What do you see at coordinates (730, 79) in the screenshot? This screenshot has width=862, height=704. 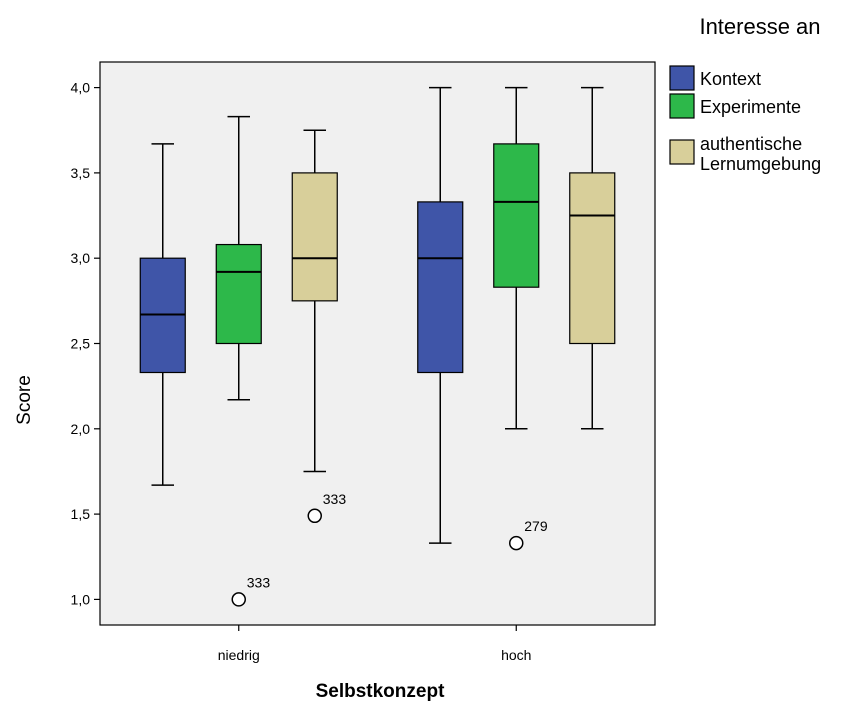 I see `legend-label: Kontext` at bounding box center [730, 79].